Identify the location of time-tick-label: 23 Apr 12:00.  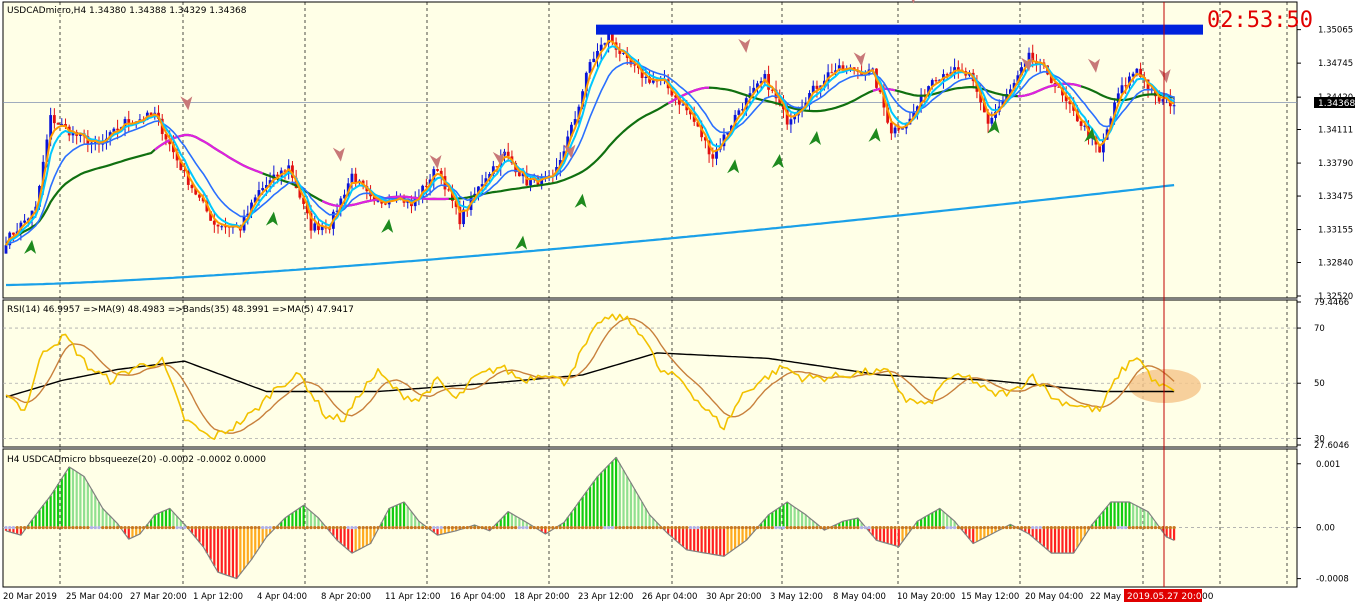
(605, 597).